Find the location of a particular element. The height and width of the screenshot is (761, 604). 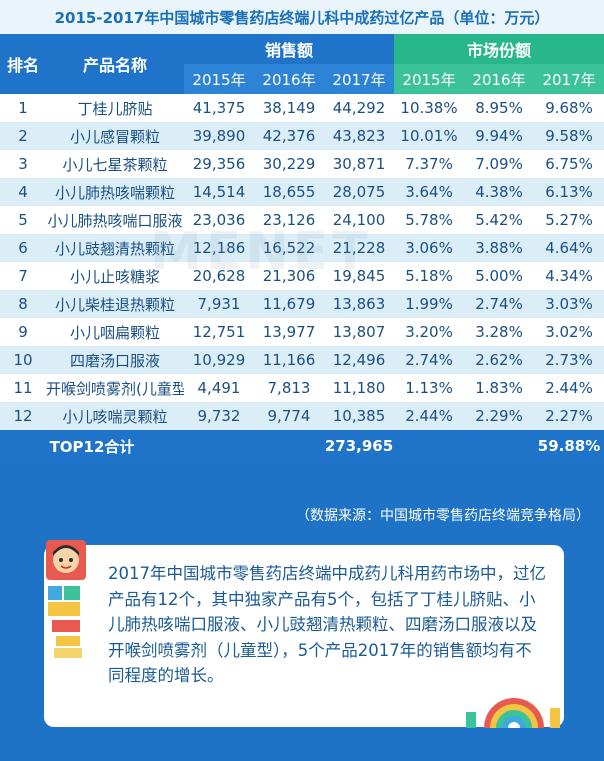

cell-sales-2015: 20,628 is located at coordinates (219, 276).